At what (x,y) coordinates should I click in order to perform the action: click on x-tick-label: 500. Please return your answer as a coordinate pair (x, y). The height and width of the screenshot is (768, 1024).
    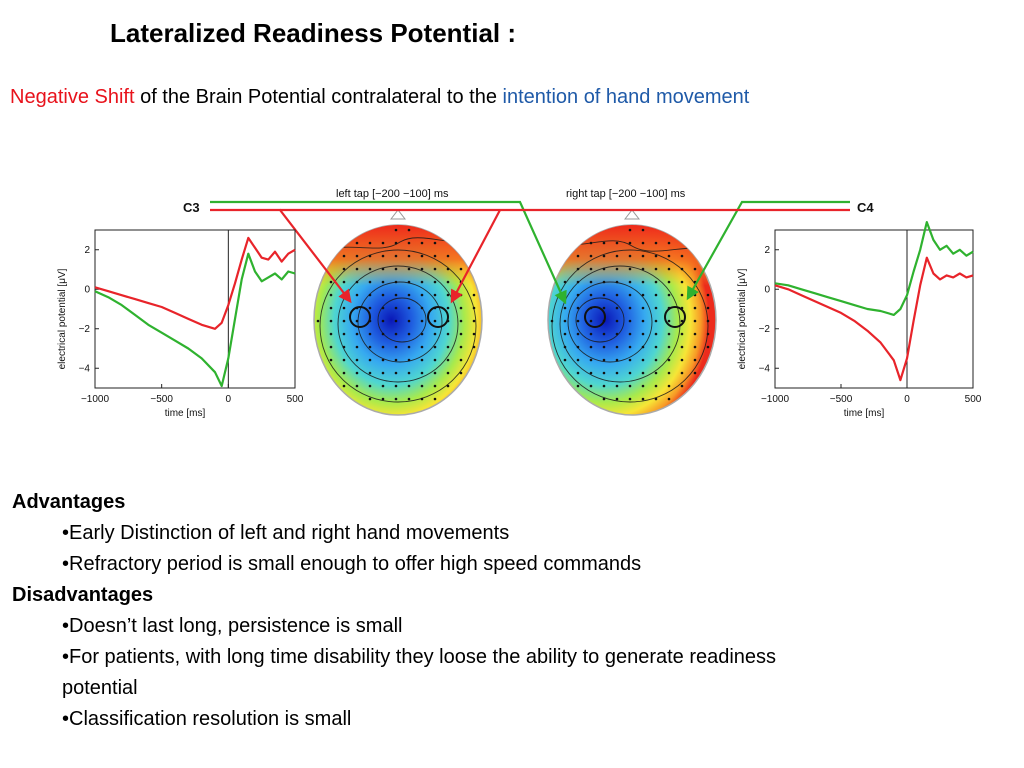
    Looking at the image, I should click on (295, 399).